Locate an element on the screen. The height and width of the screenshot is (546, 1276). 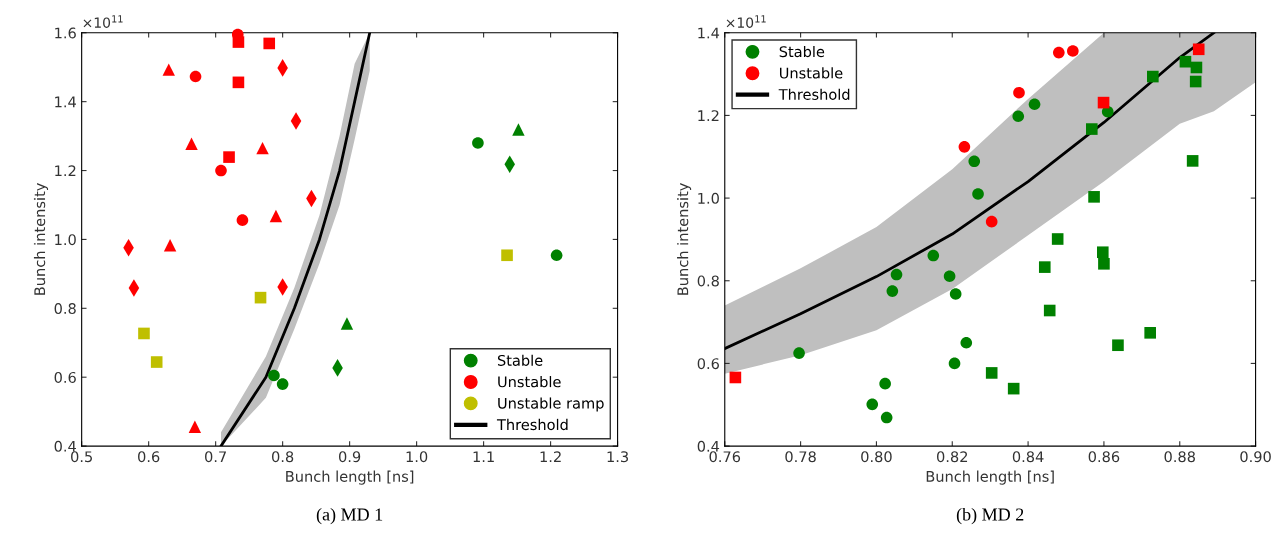
x-tick-label: 0.7 is located at coordinates (215, 457).